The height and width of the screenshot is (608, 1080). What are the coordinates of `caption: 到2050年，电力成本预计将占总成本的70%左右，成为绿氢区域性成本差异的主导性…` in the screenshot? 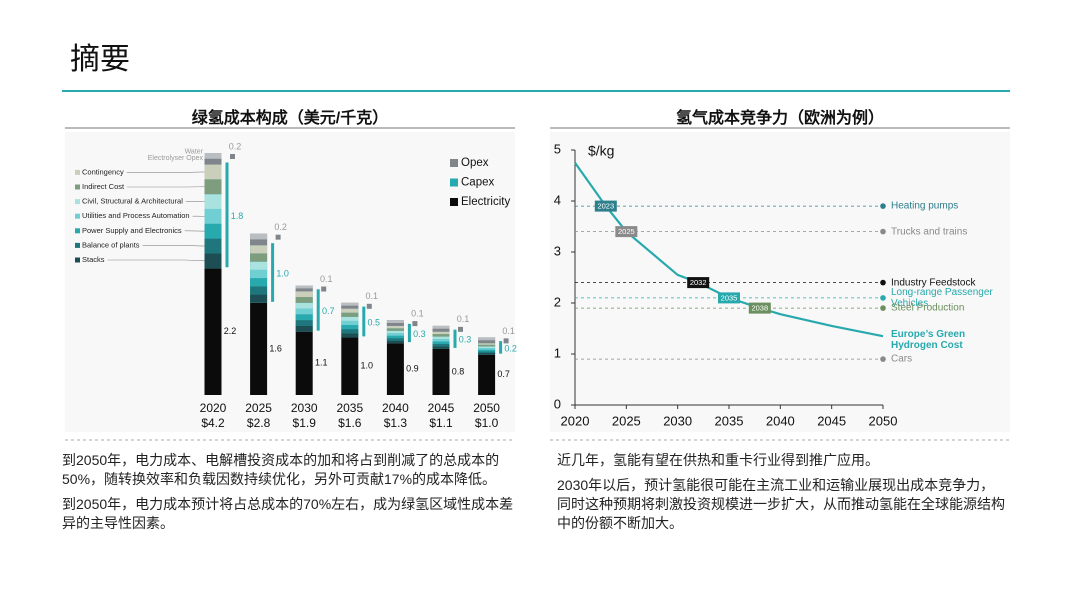 It's located at (288, 513).